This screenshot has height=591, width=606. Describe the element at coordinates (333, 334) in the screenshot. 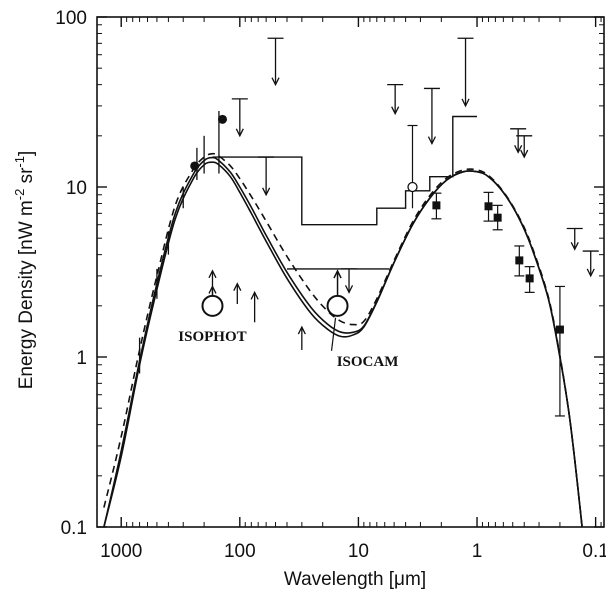

I see `annotation-leader` at that location.